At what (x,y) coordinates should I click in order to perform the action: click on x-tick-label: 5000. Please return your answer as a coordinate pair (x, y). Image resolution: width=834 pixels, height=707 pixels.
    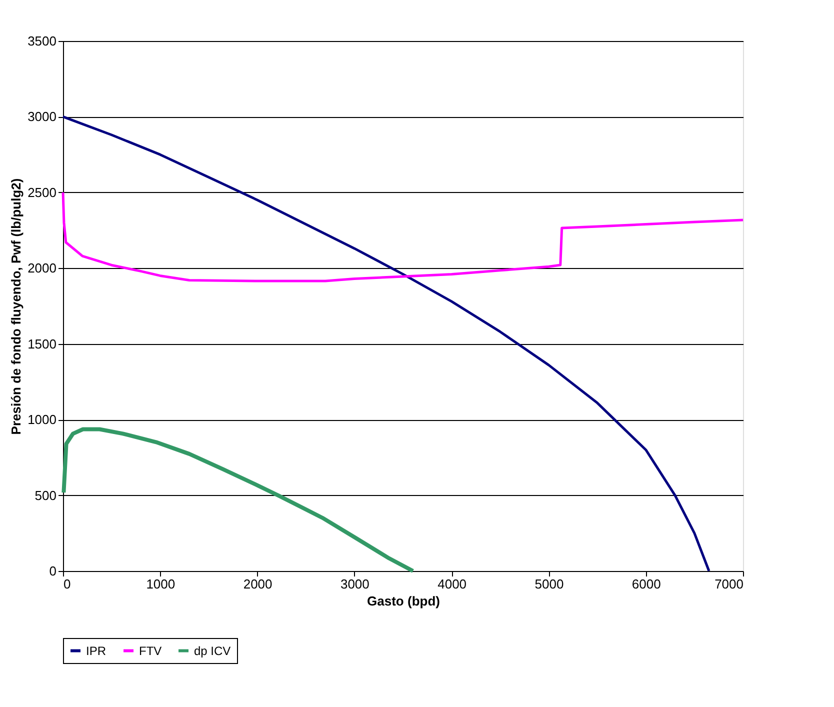
    Looking at the image, I should click on (549, 584).